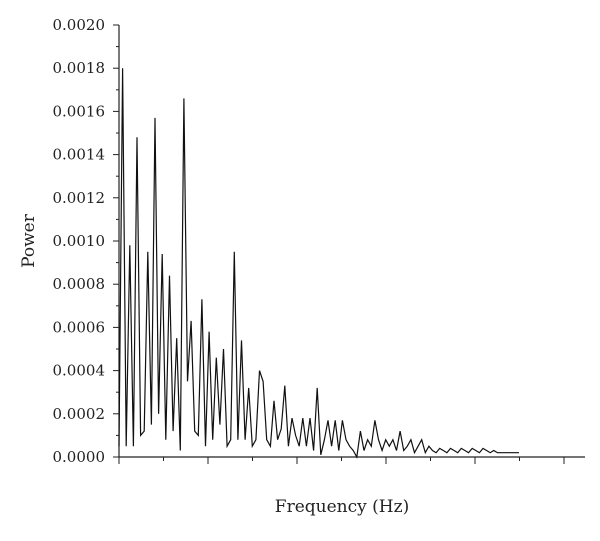 This screenshot has width=600, height=541. Describe the element at coordinates (79, 241) in the screenshot. I see `y-tick-label: 0.0010` at that location.